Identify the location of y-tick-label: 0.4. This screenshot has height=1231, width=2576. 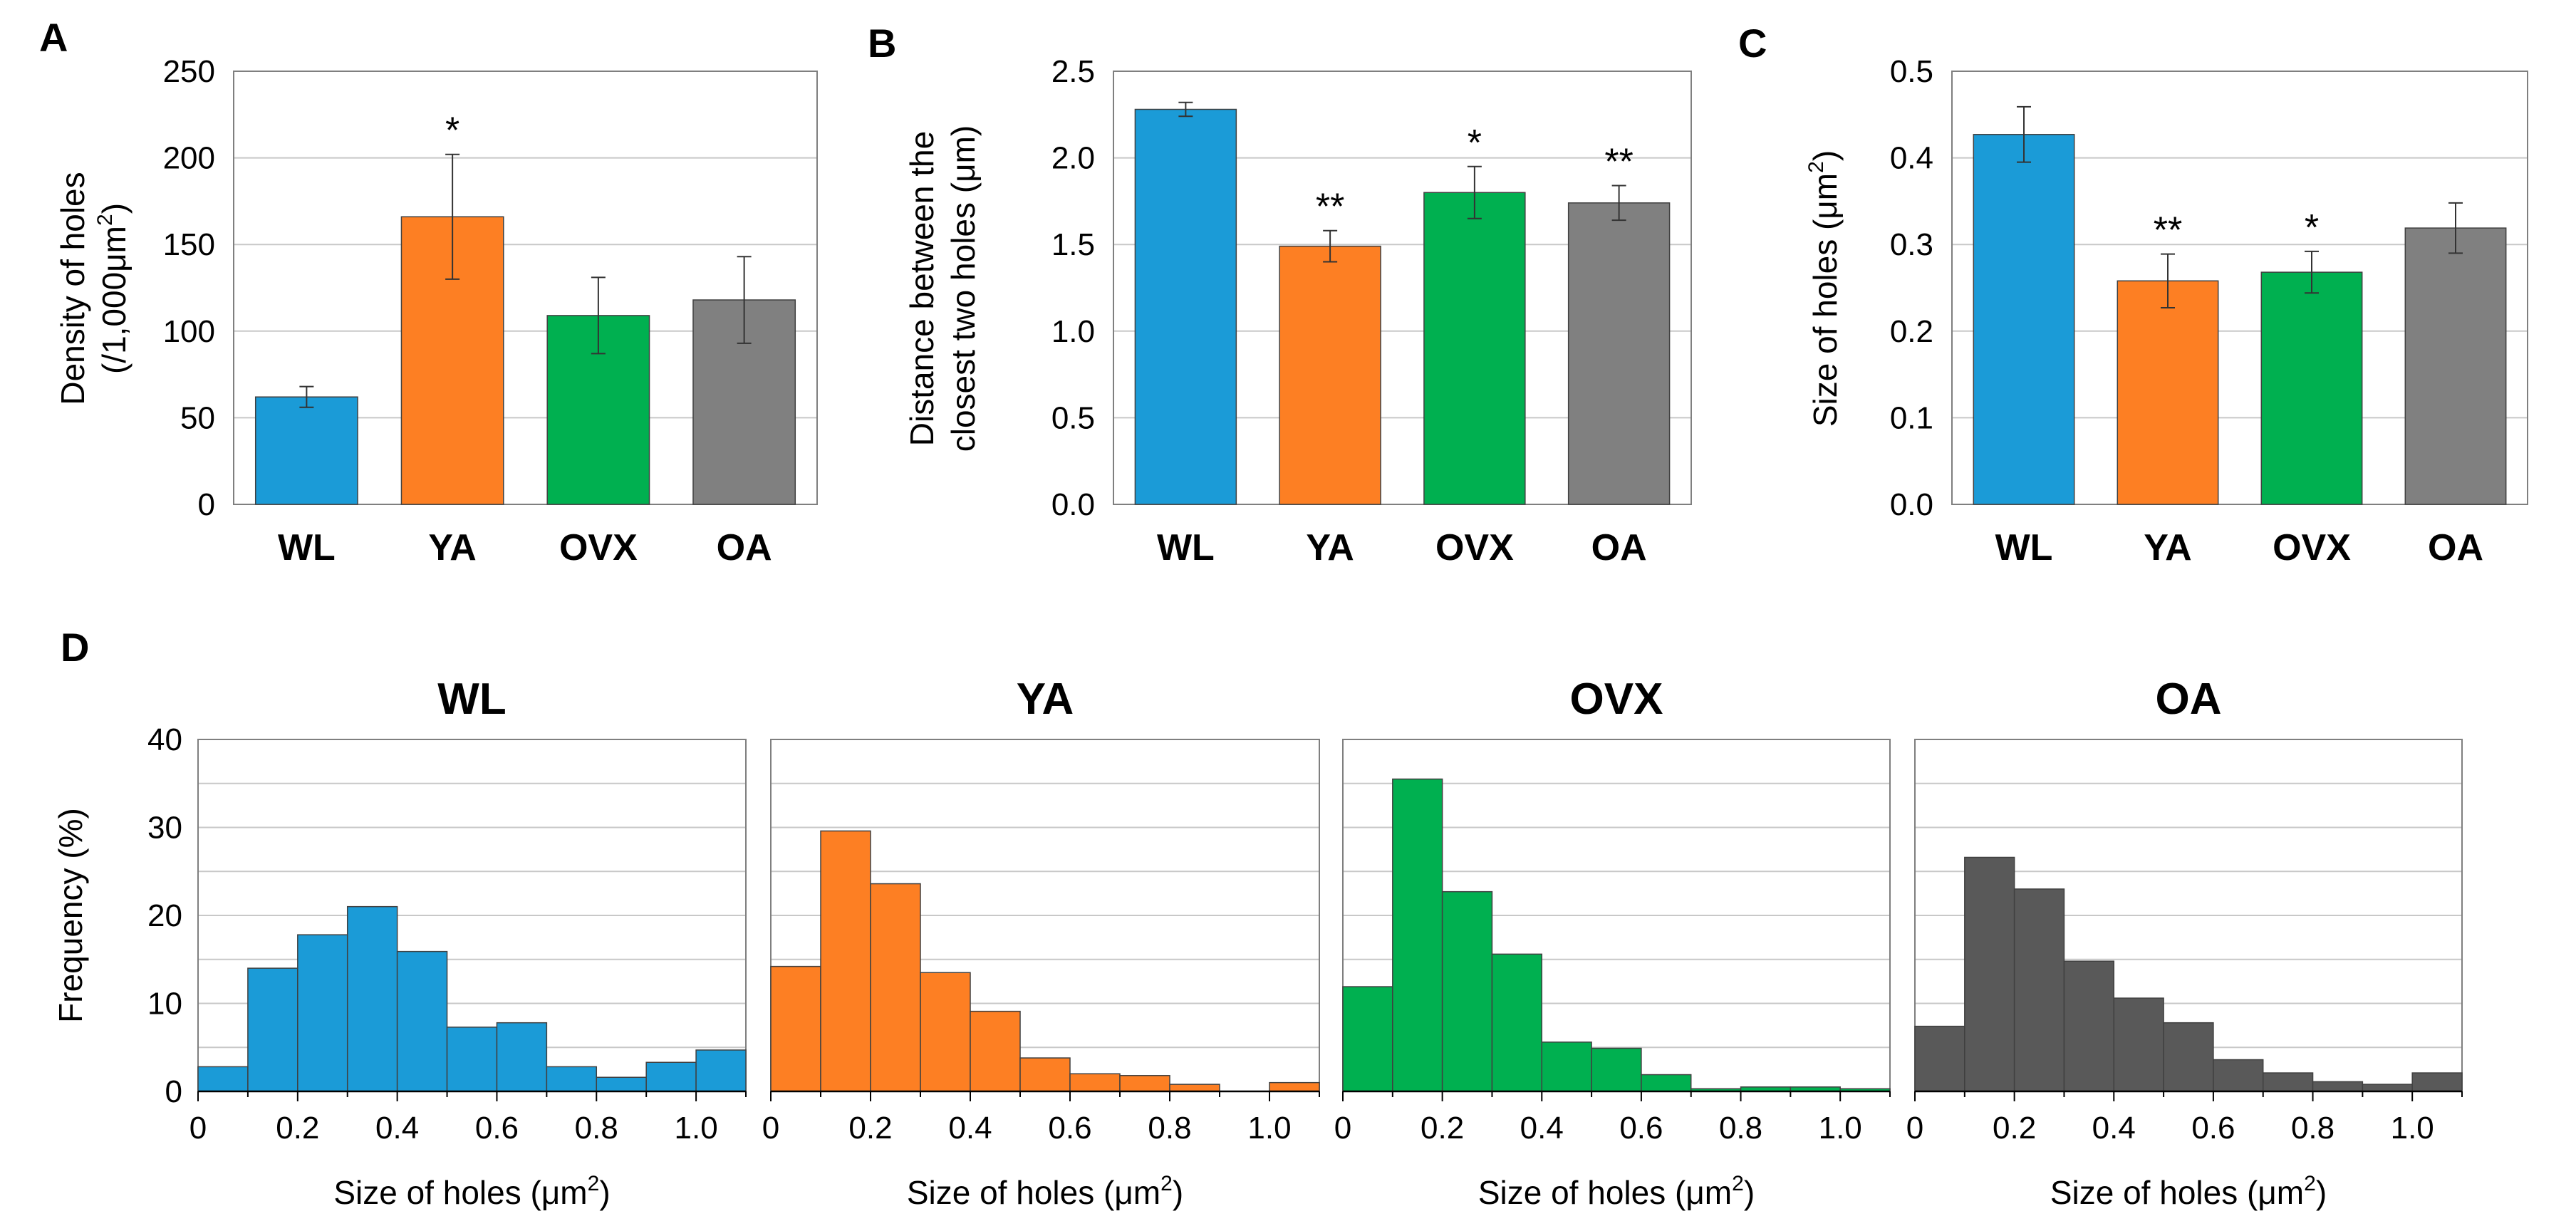
(1911, 158).